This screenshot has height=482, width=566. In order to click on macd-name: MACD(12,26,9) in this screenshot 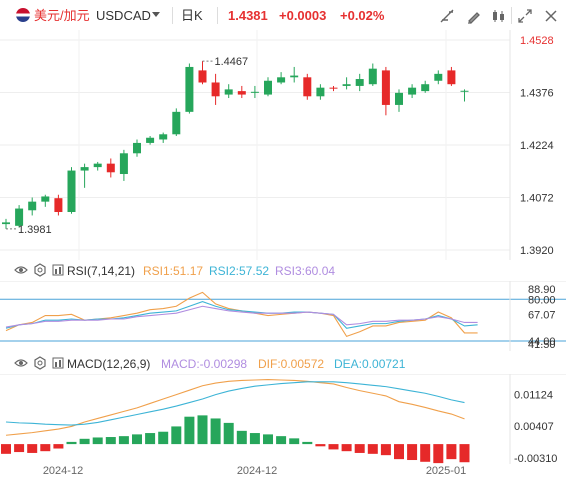, I will do `click(109, 364)`.